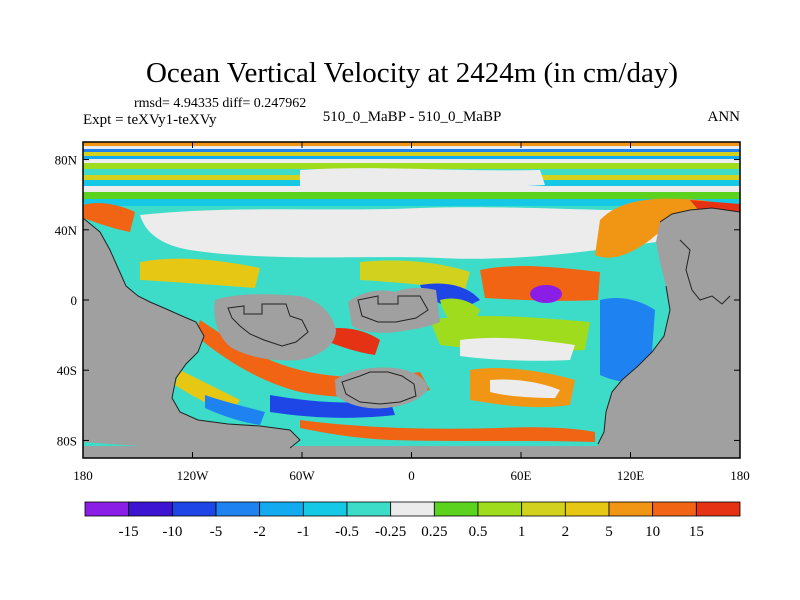  Describe the element at coordinates (478, 532) in the screenshot. I see `colorbar-label: 0.5` at that location.